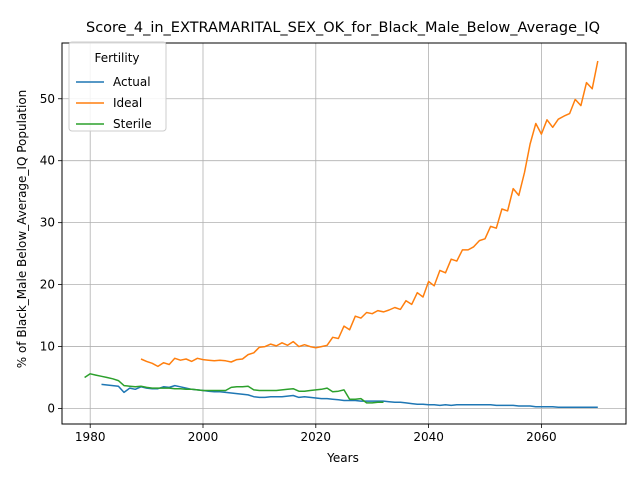 This screenshot has width=640, height=480. What do you see at coordinates (132, 124) in the screenshot?
I see `legend-label-sterile: Sterile` at bounding box center [132, 124].